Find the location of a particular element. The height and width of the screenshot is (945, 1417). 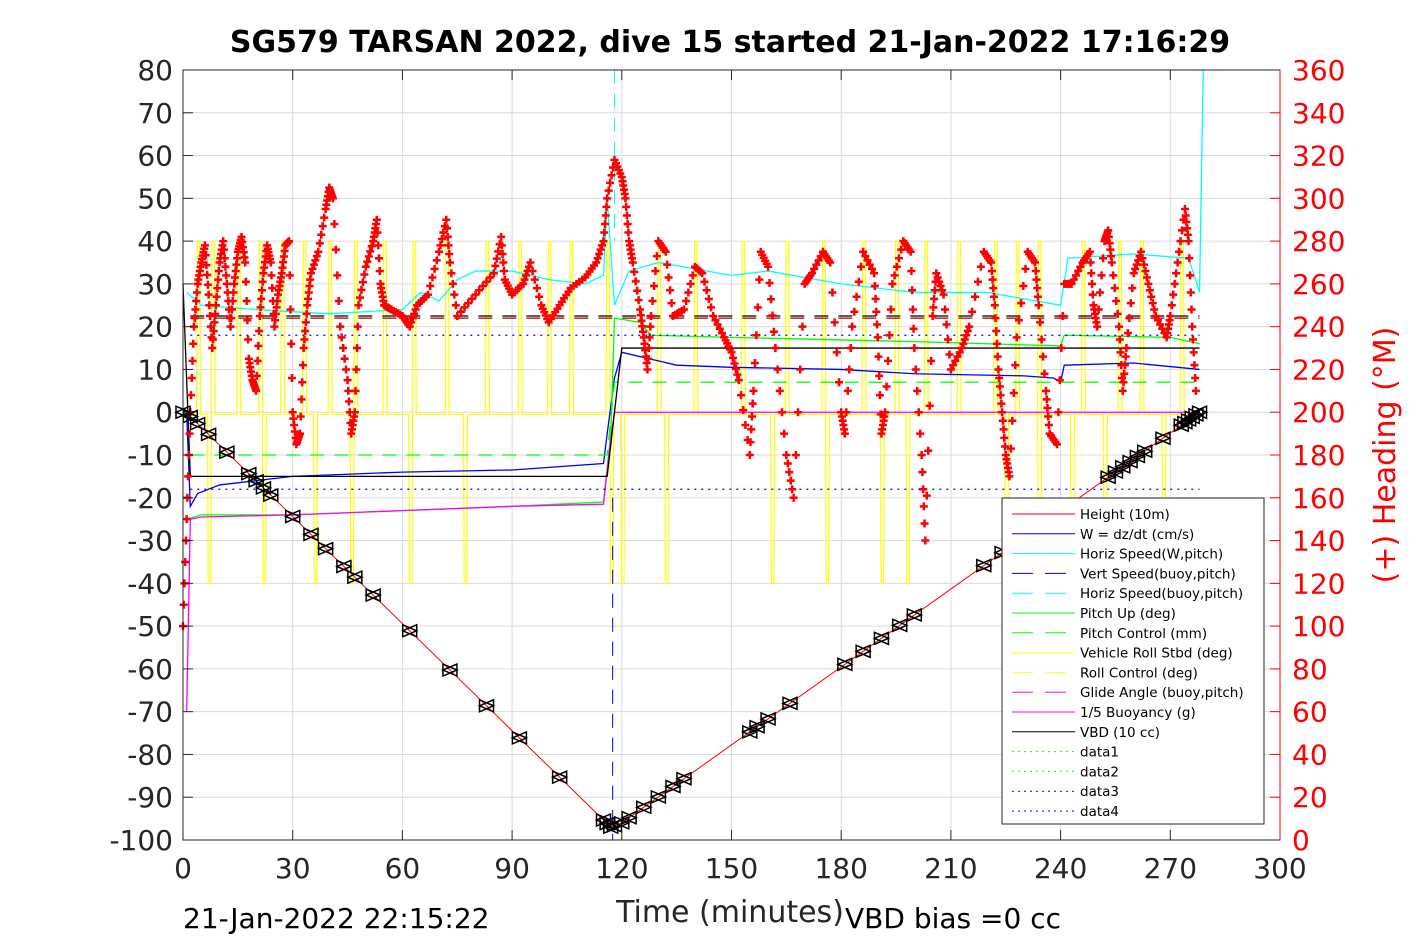

y-tick-label: 50 is located at coordinates (155, 198).